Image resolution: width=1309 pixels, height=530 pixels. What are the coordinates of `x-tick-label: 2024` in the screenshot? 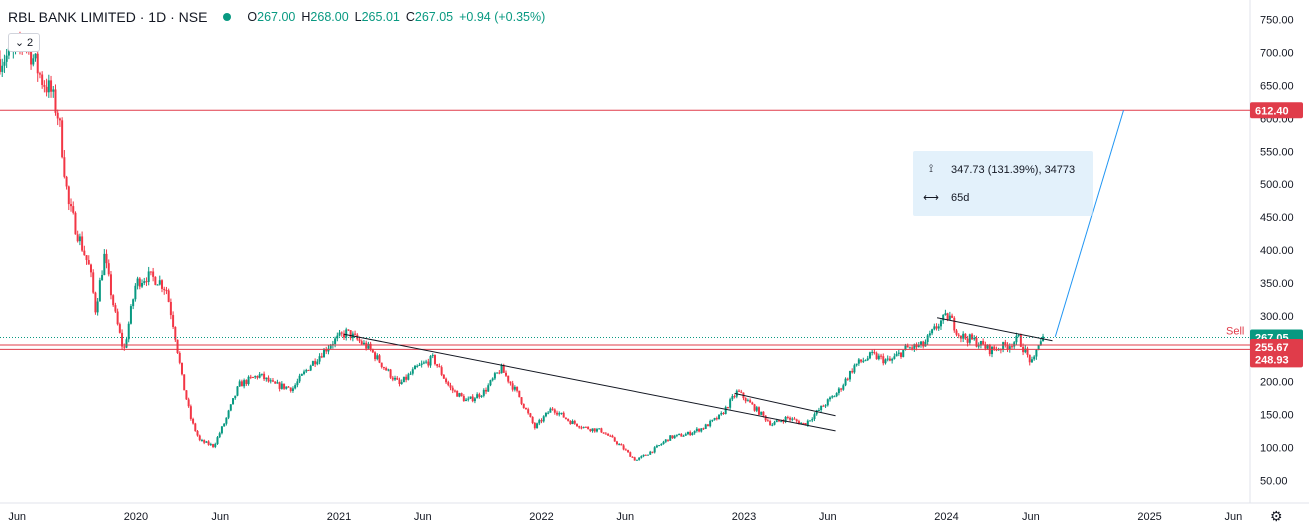 It's located at (946, 517).